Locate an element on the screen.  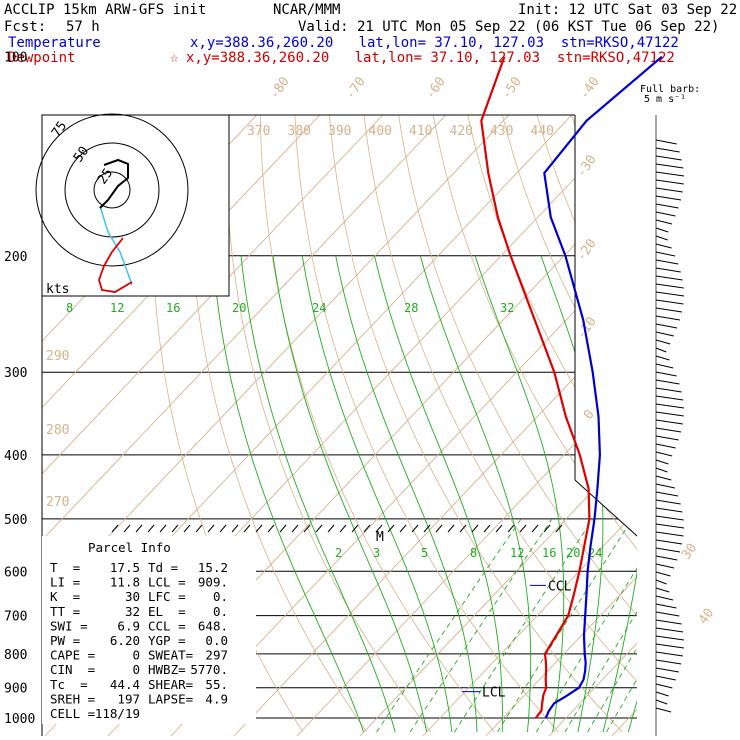
m-marker-label: M is located at coordinates (380, 537).